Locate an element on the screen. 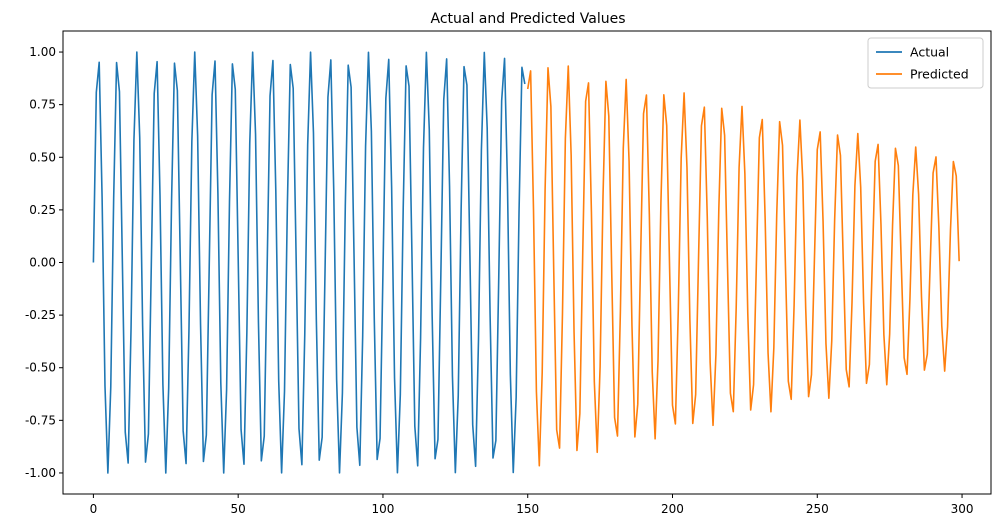 Image resolution: width=1002 pixels, height=528 pixels. y-tick-label: -0.50 is located at coordinates (40, 368).